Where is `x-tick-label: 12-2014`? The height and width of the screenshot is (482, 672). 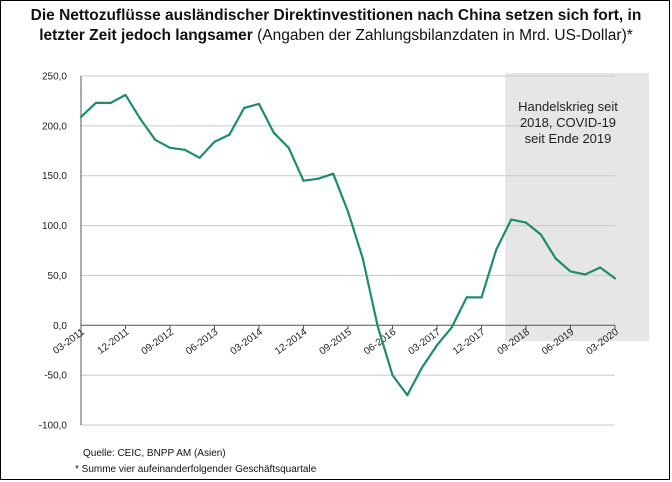
x-tick-label: 12-2014 is located at coordinates (291, 342).